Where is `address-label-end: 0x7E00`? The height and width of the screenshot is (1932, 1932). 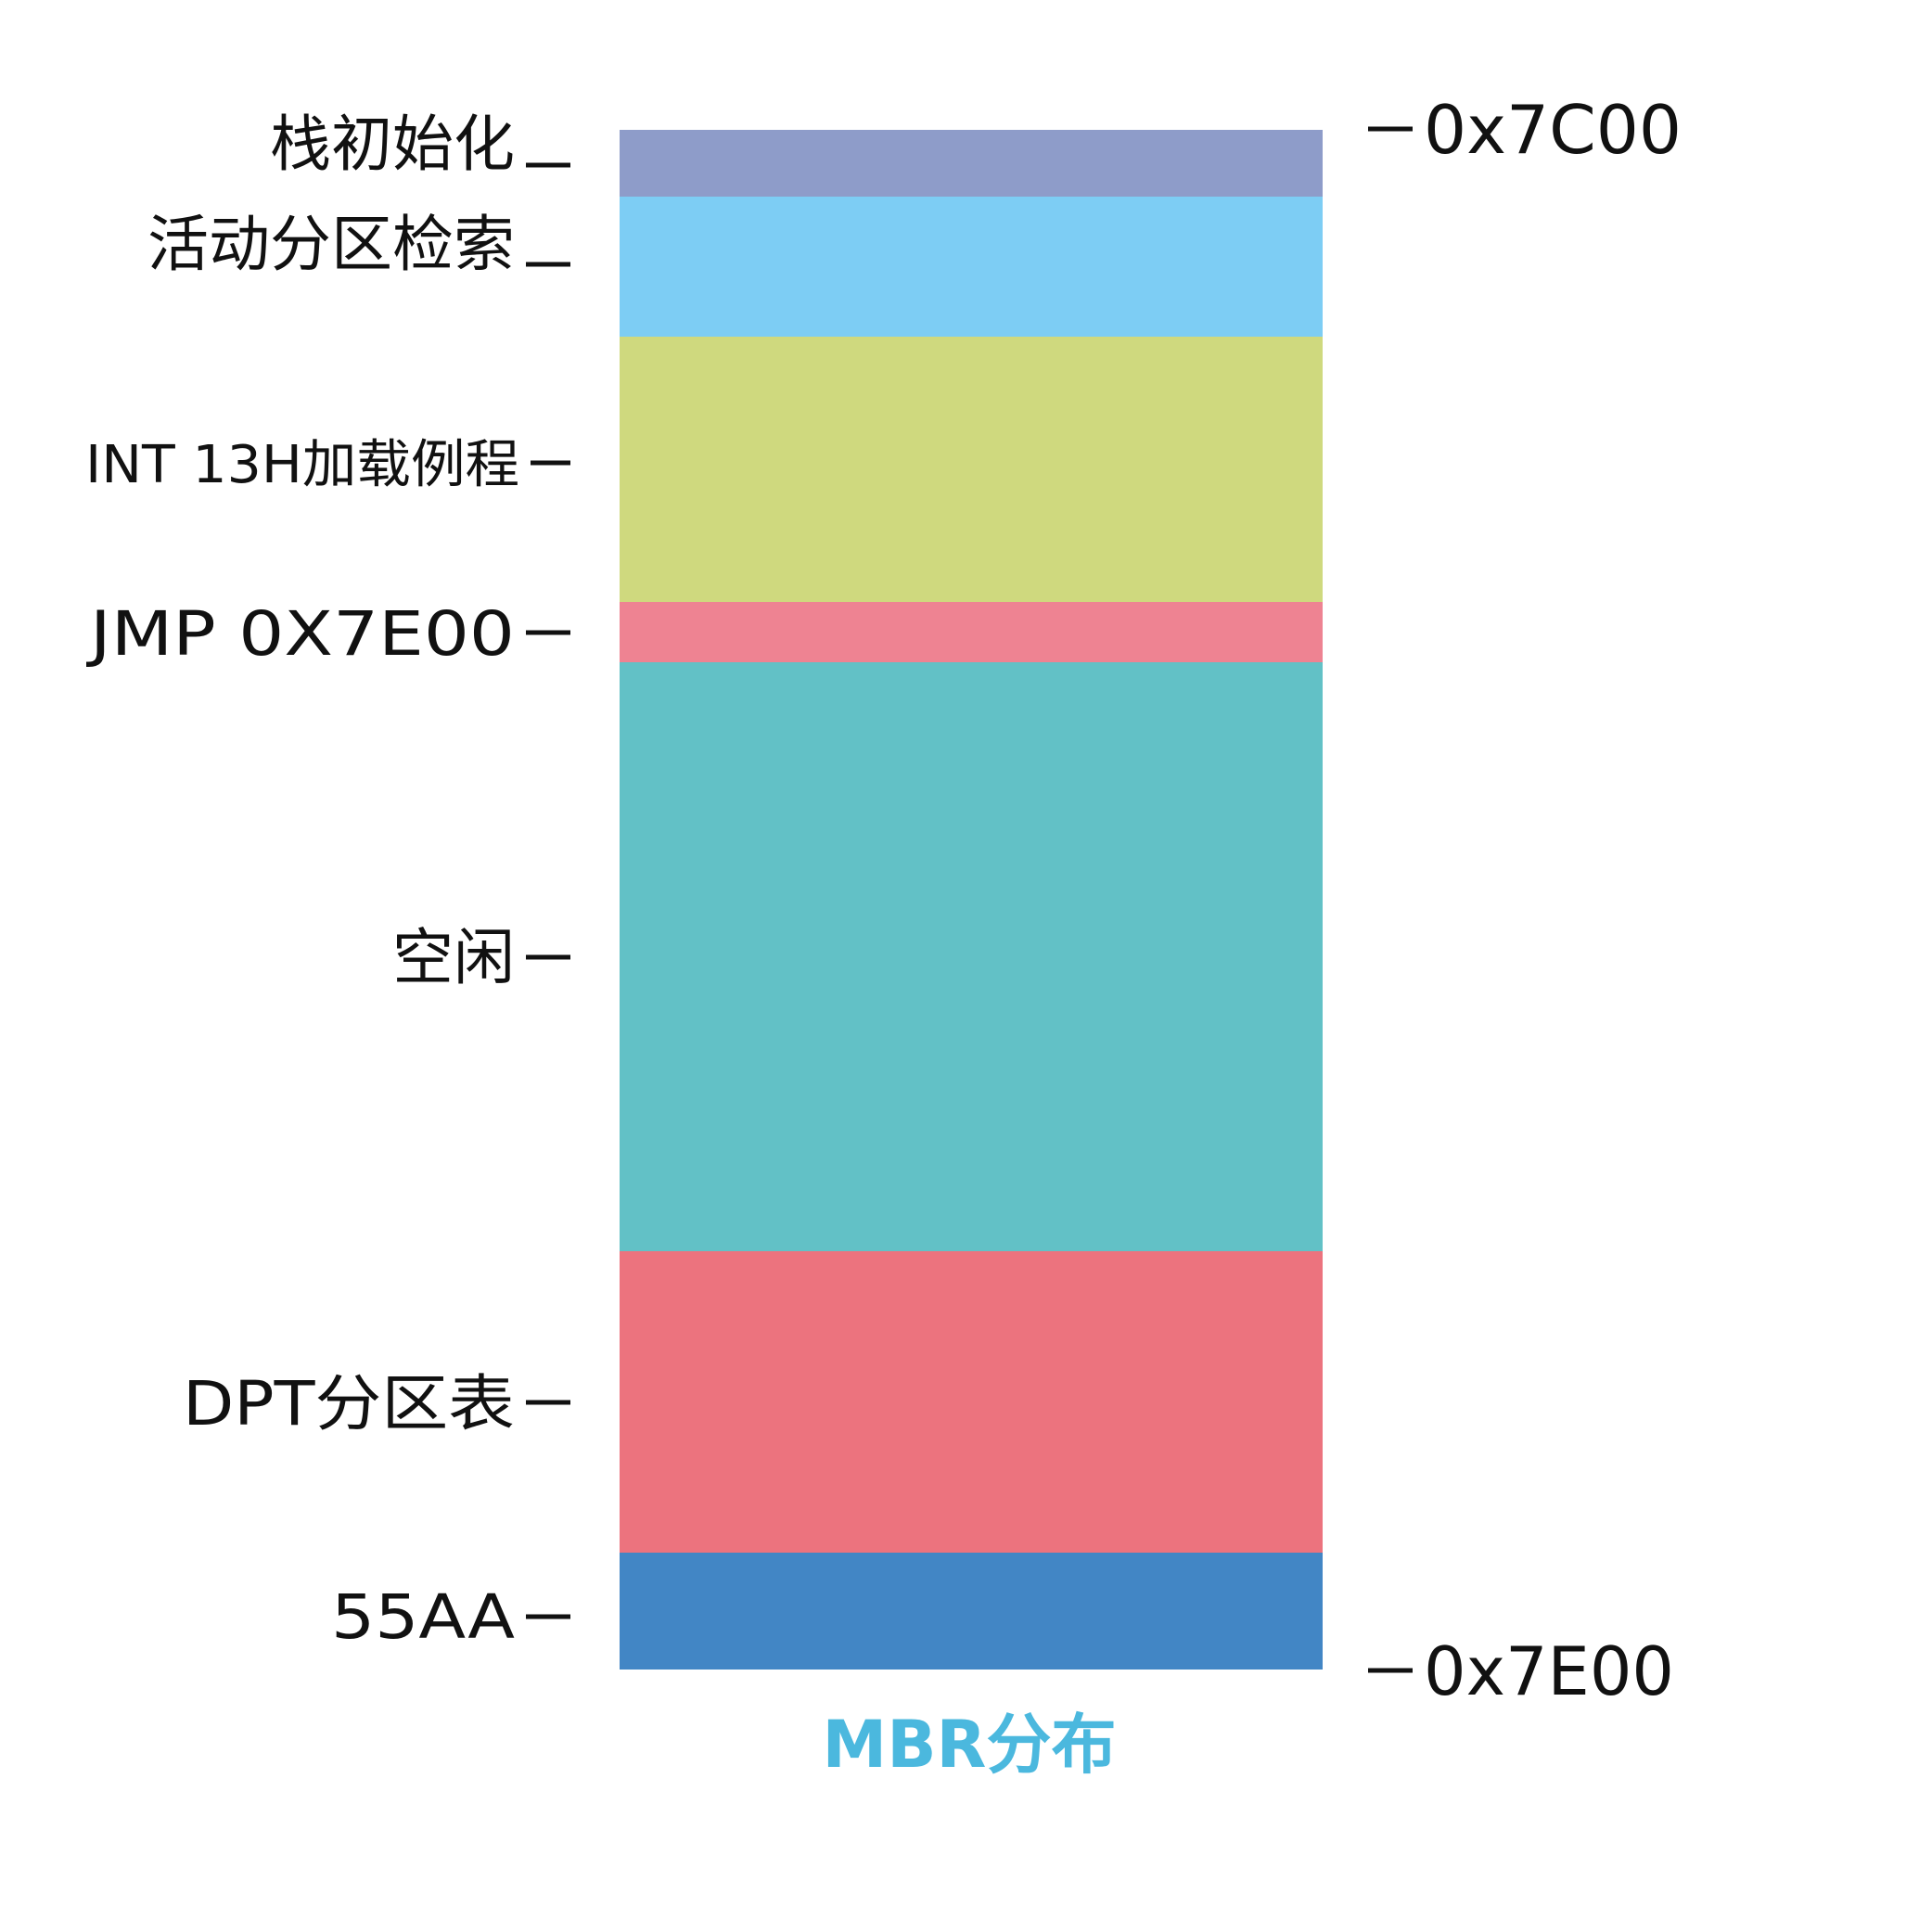
address-label-end: 0x7E00 is located at coordinates (1549, 1671).